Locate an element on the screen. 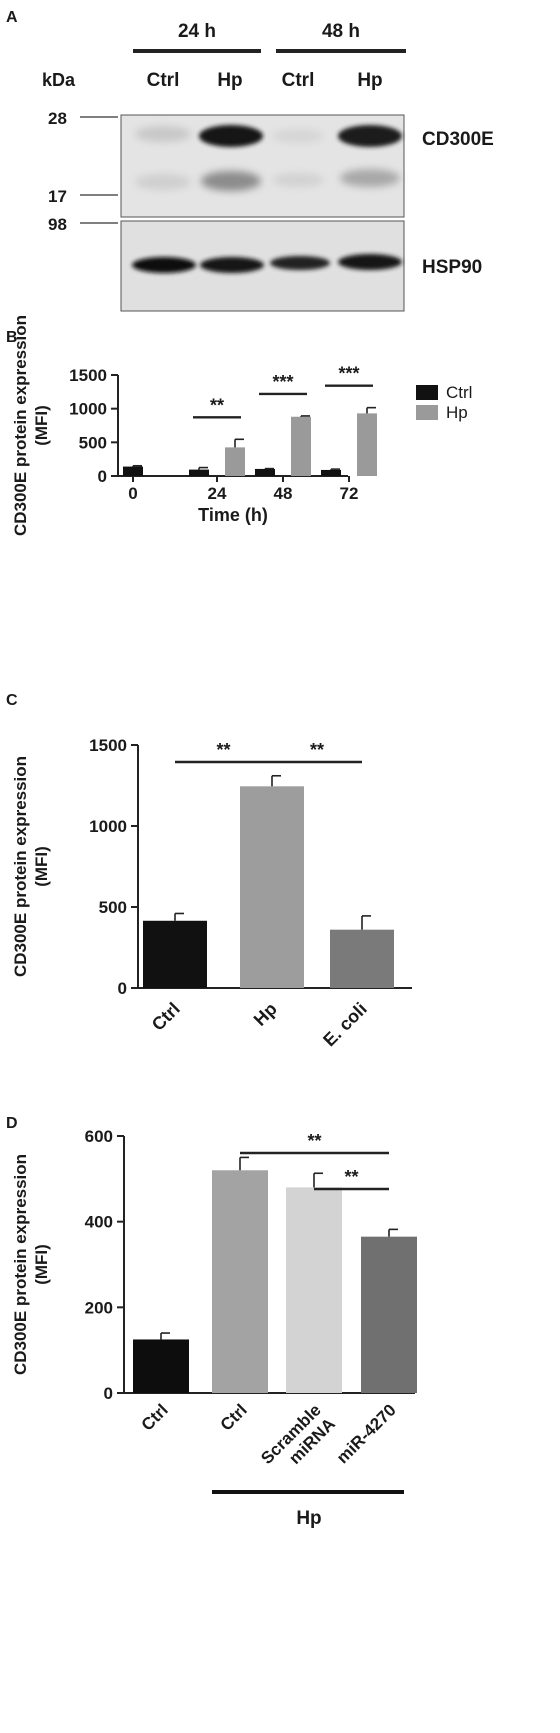  panel-c-letter: C is located at coordinates (12, 700).